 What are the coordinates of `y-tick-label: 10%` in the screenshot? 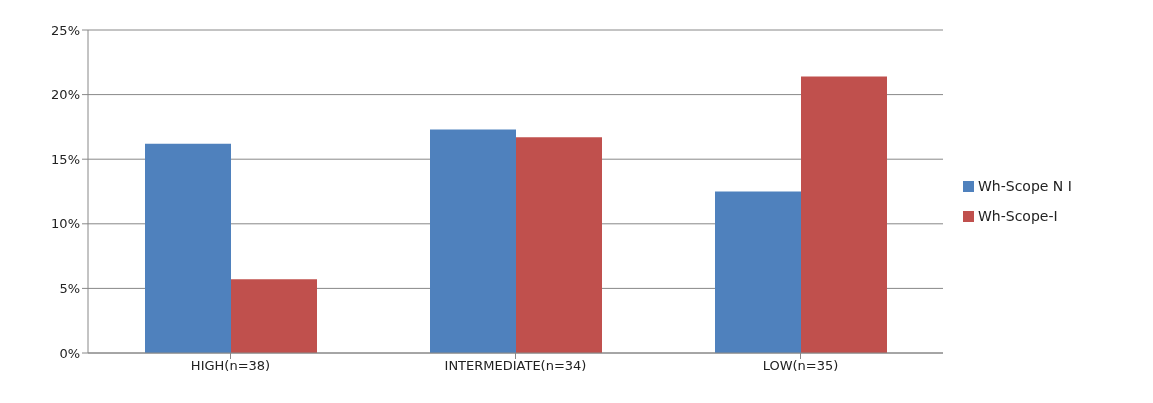 It's located at (65, 224).